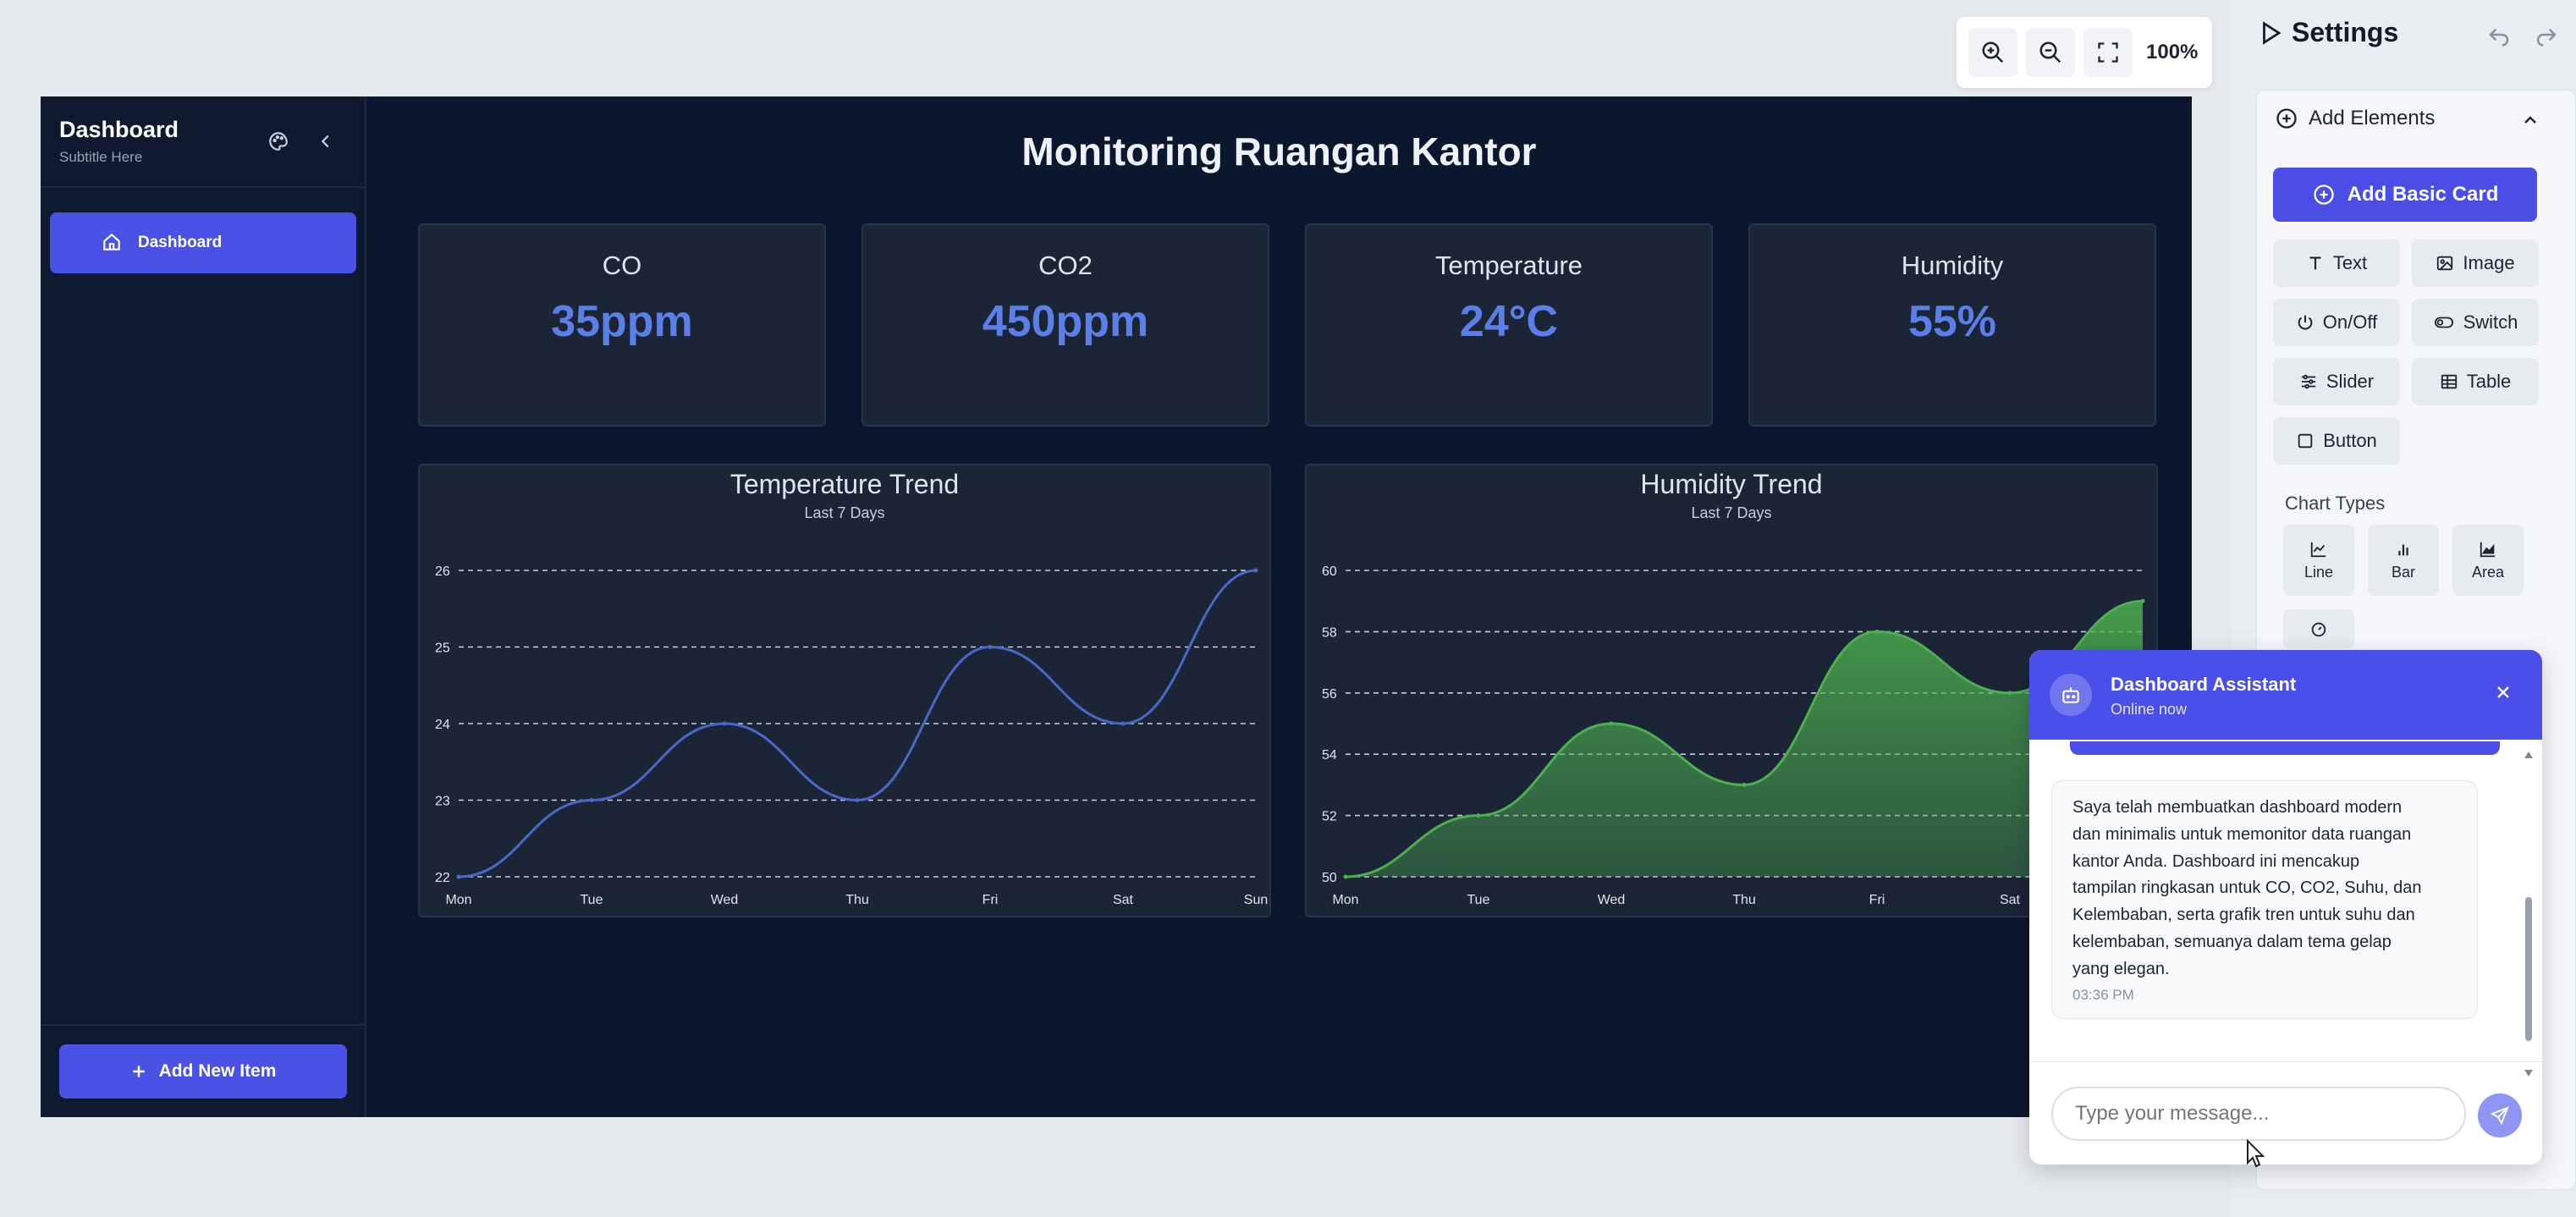 This screenshot has height=1217, width=2576. I want to click on settings-header: Settings, so click(2328, 32).